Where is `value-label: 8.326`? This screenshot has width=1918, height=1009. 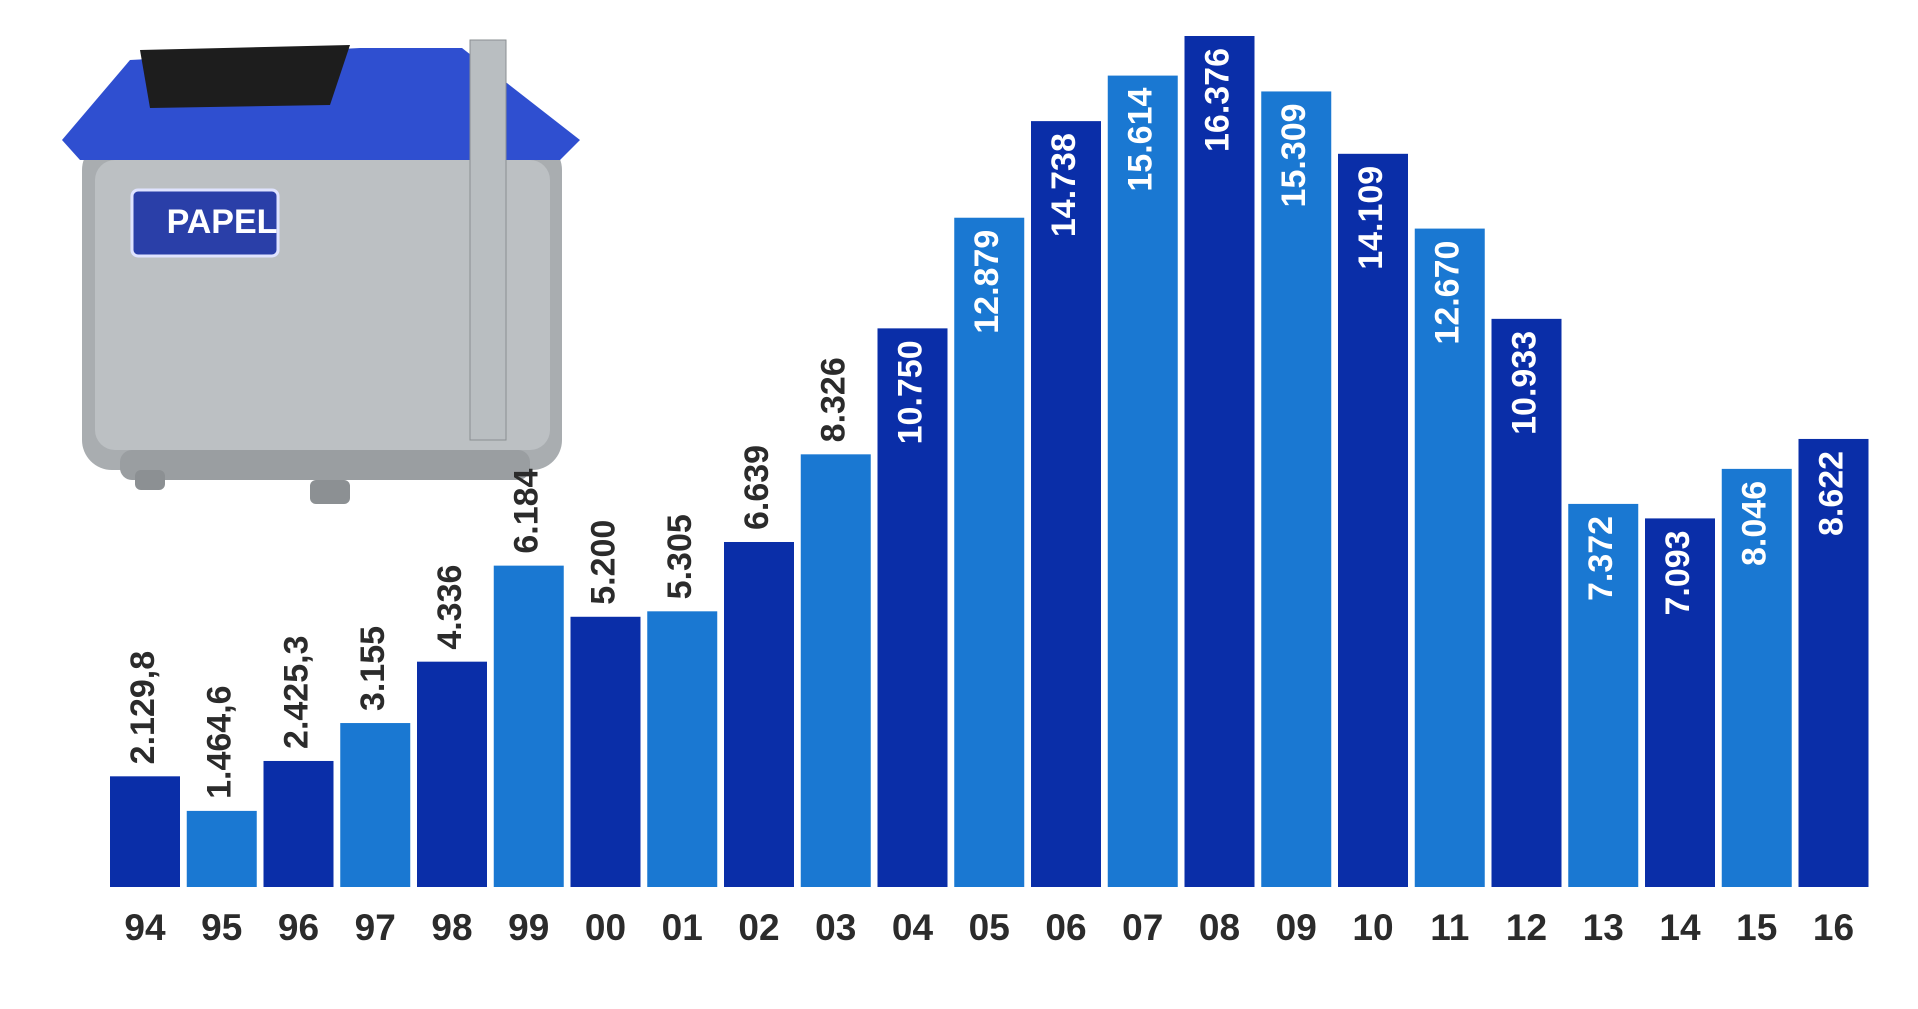 value-label: 8.326 is located at coordinates (834, 399).